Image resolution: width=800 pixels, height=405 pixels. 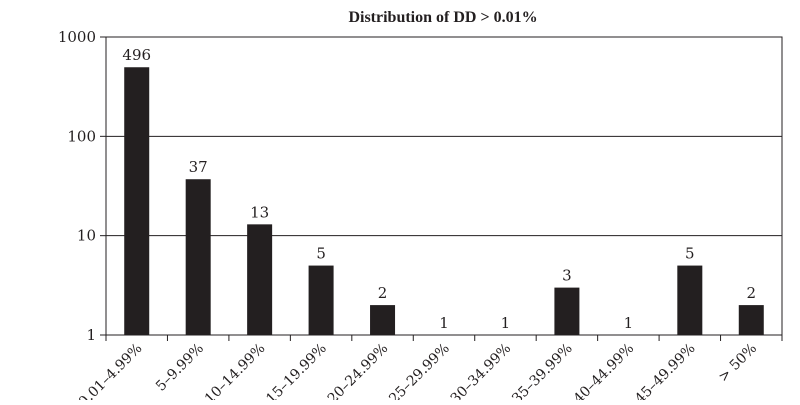 What do you see at coordinates (296, 370) in the screenshot?
I see `x-tick-label: 15–19.99%` at bounding box center [296, 370].